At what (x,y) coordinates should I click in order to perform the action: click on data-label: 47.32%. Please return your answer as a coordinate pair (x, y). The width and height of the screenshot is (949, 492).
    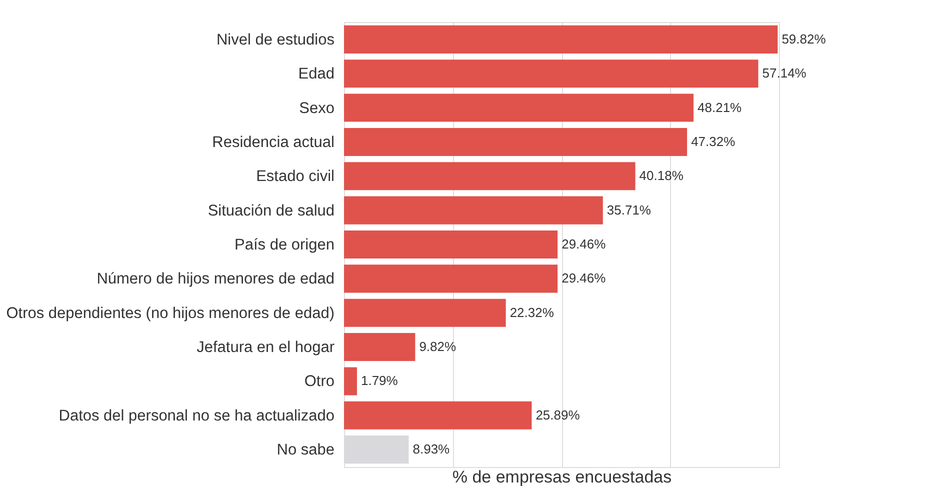
    Looking at the image, I should click on (713, 141).